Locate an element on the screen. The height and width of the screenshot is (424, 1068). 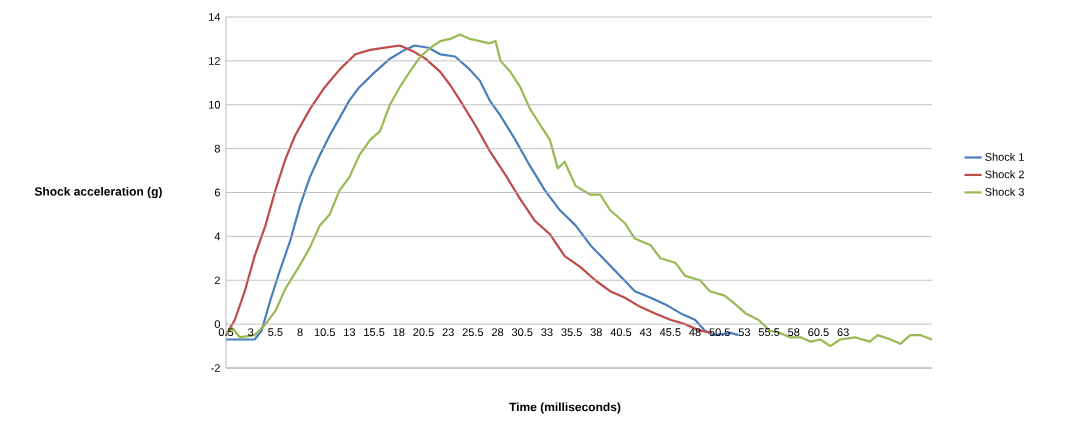
y-tick-label: 14 is located at coordinates (215, 17).